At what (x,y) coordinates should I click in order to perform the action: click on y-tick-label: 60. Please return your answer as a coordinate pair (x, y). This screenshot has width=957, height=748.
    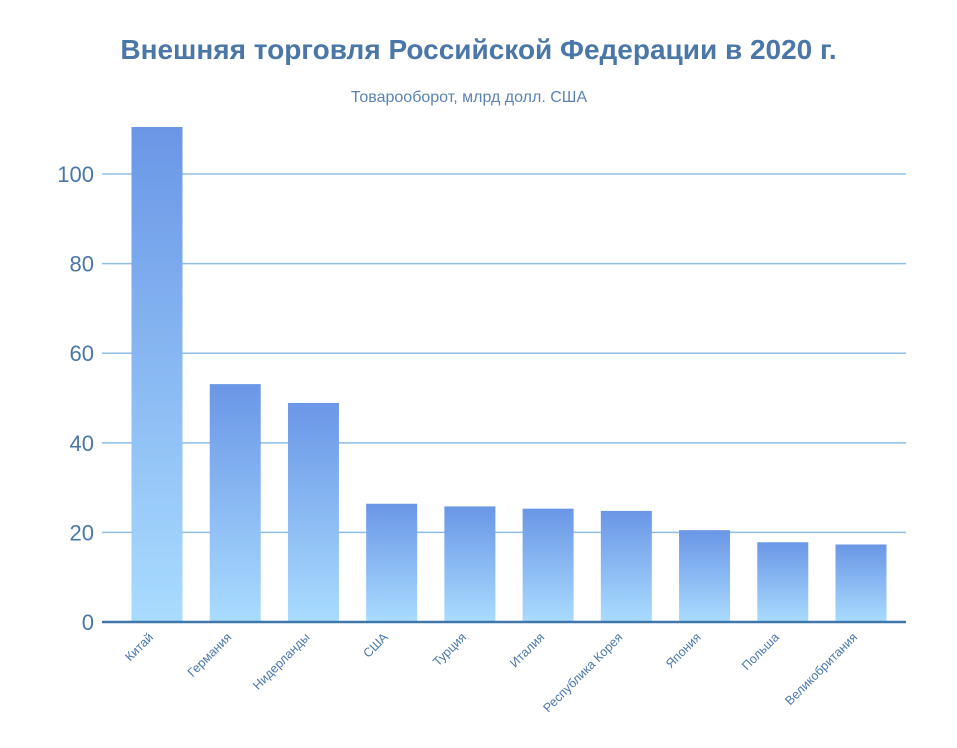
    Looking at the image, I should click on (82, 353).